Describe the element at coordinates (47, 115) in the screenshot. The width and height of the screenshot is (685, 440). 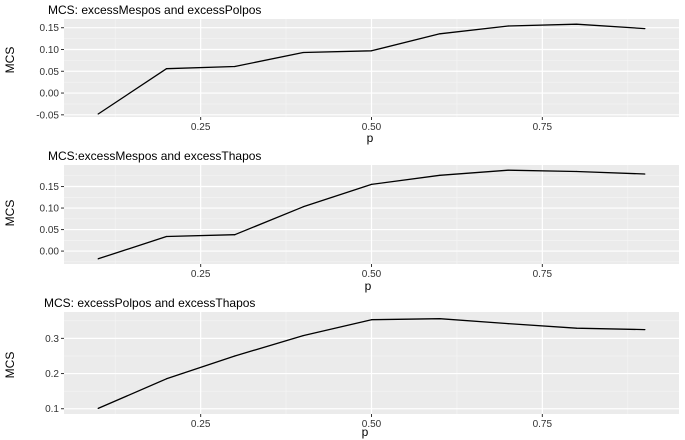
I see `y-tick-label: -0.05` at that location.